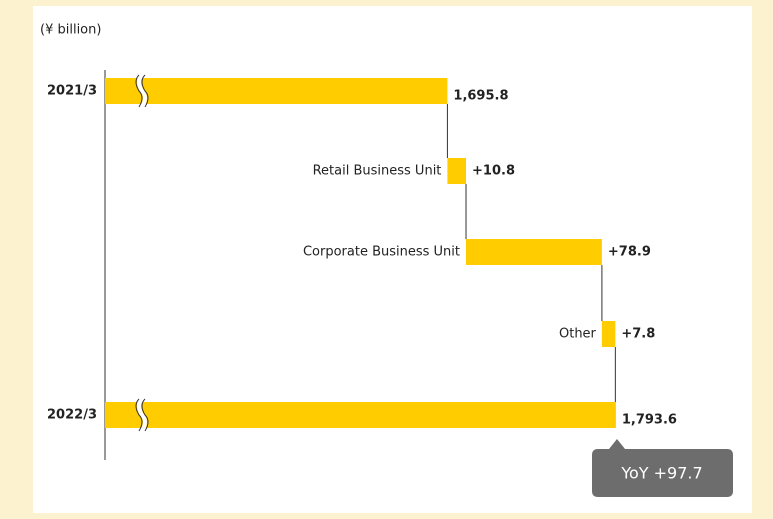  What do you see at coordinates (638, 334) in the screenshot?
I see `value-label: +7.8` at bounding box center [638, 334].